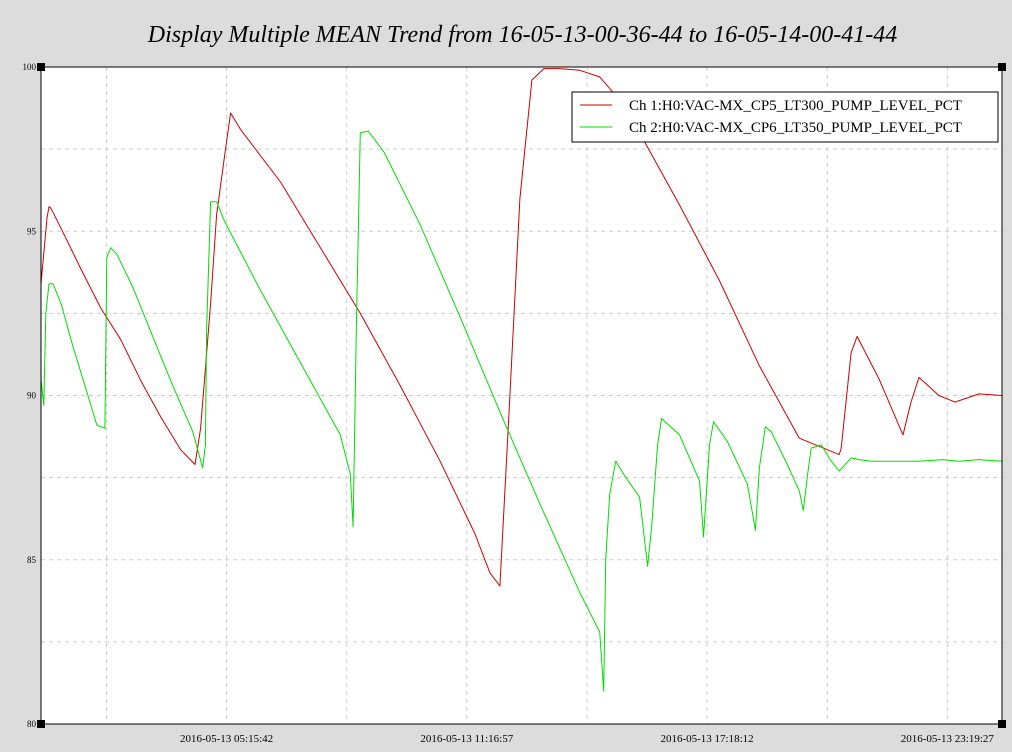 The height and width of the screenshot is (752, 1012). What do you see at coordinates (32, 560) in the screenshot?
I see `y-tick-label: 85` at bounding box center [32, 560].